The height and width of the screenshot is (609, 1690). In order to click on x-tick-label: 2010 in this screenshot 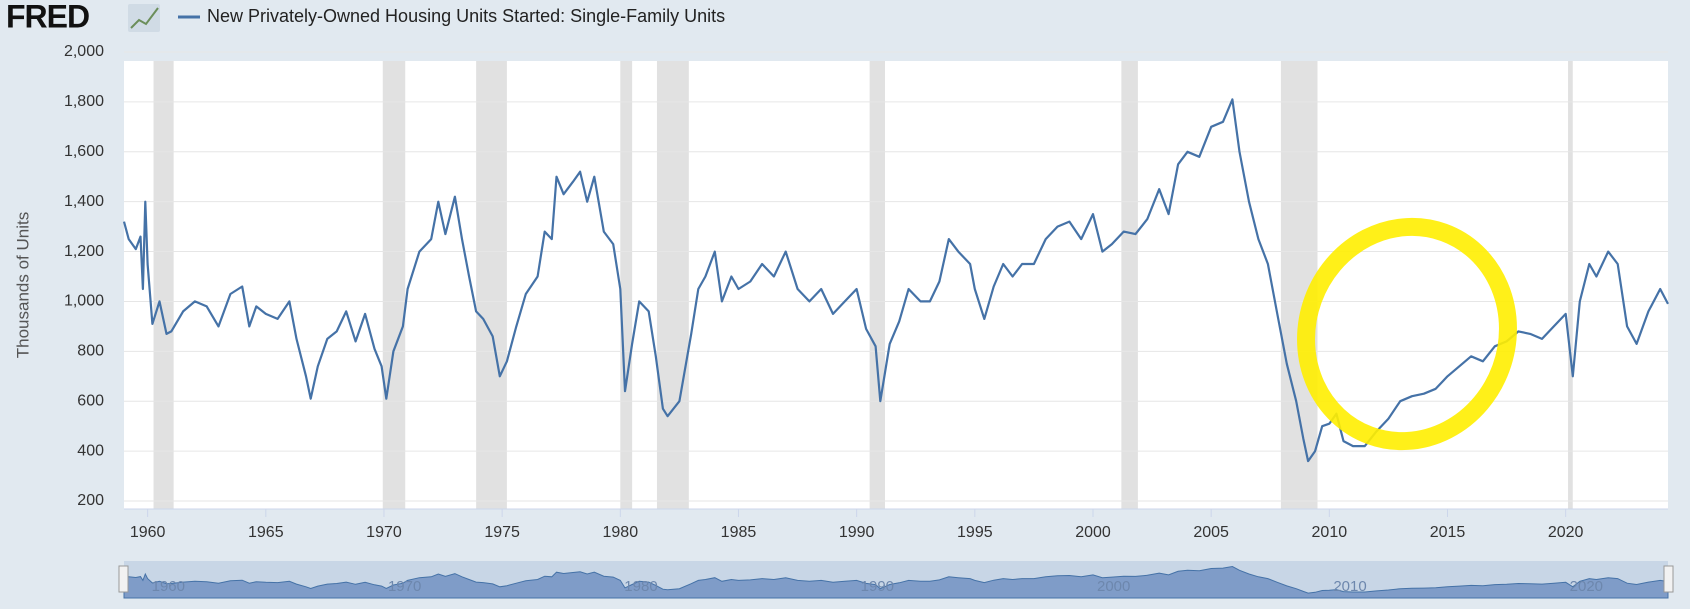, I will do `click(1330, 532)`.